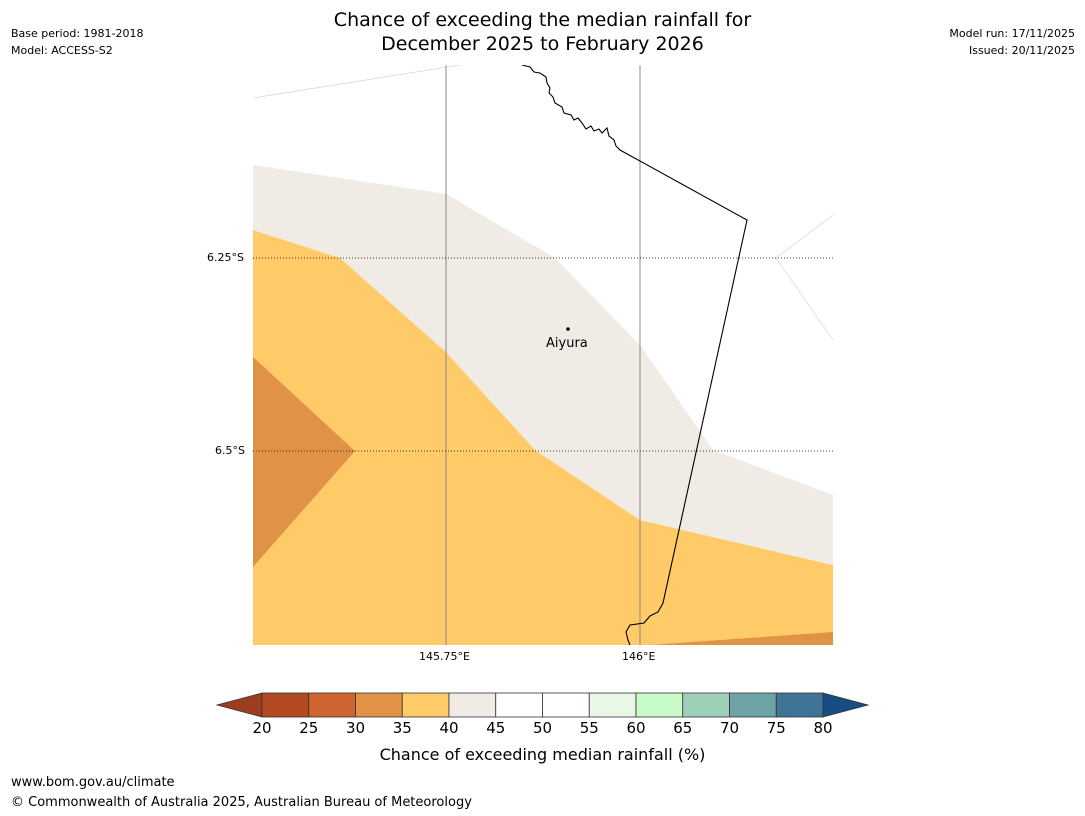 This screenshot has height=816, width=1085. I want to click on colorbar-tick-label: 25, so click(309, 728).